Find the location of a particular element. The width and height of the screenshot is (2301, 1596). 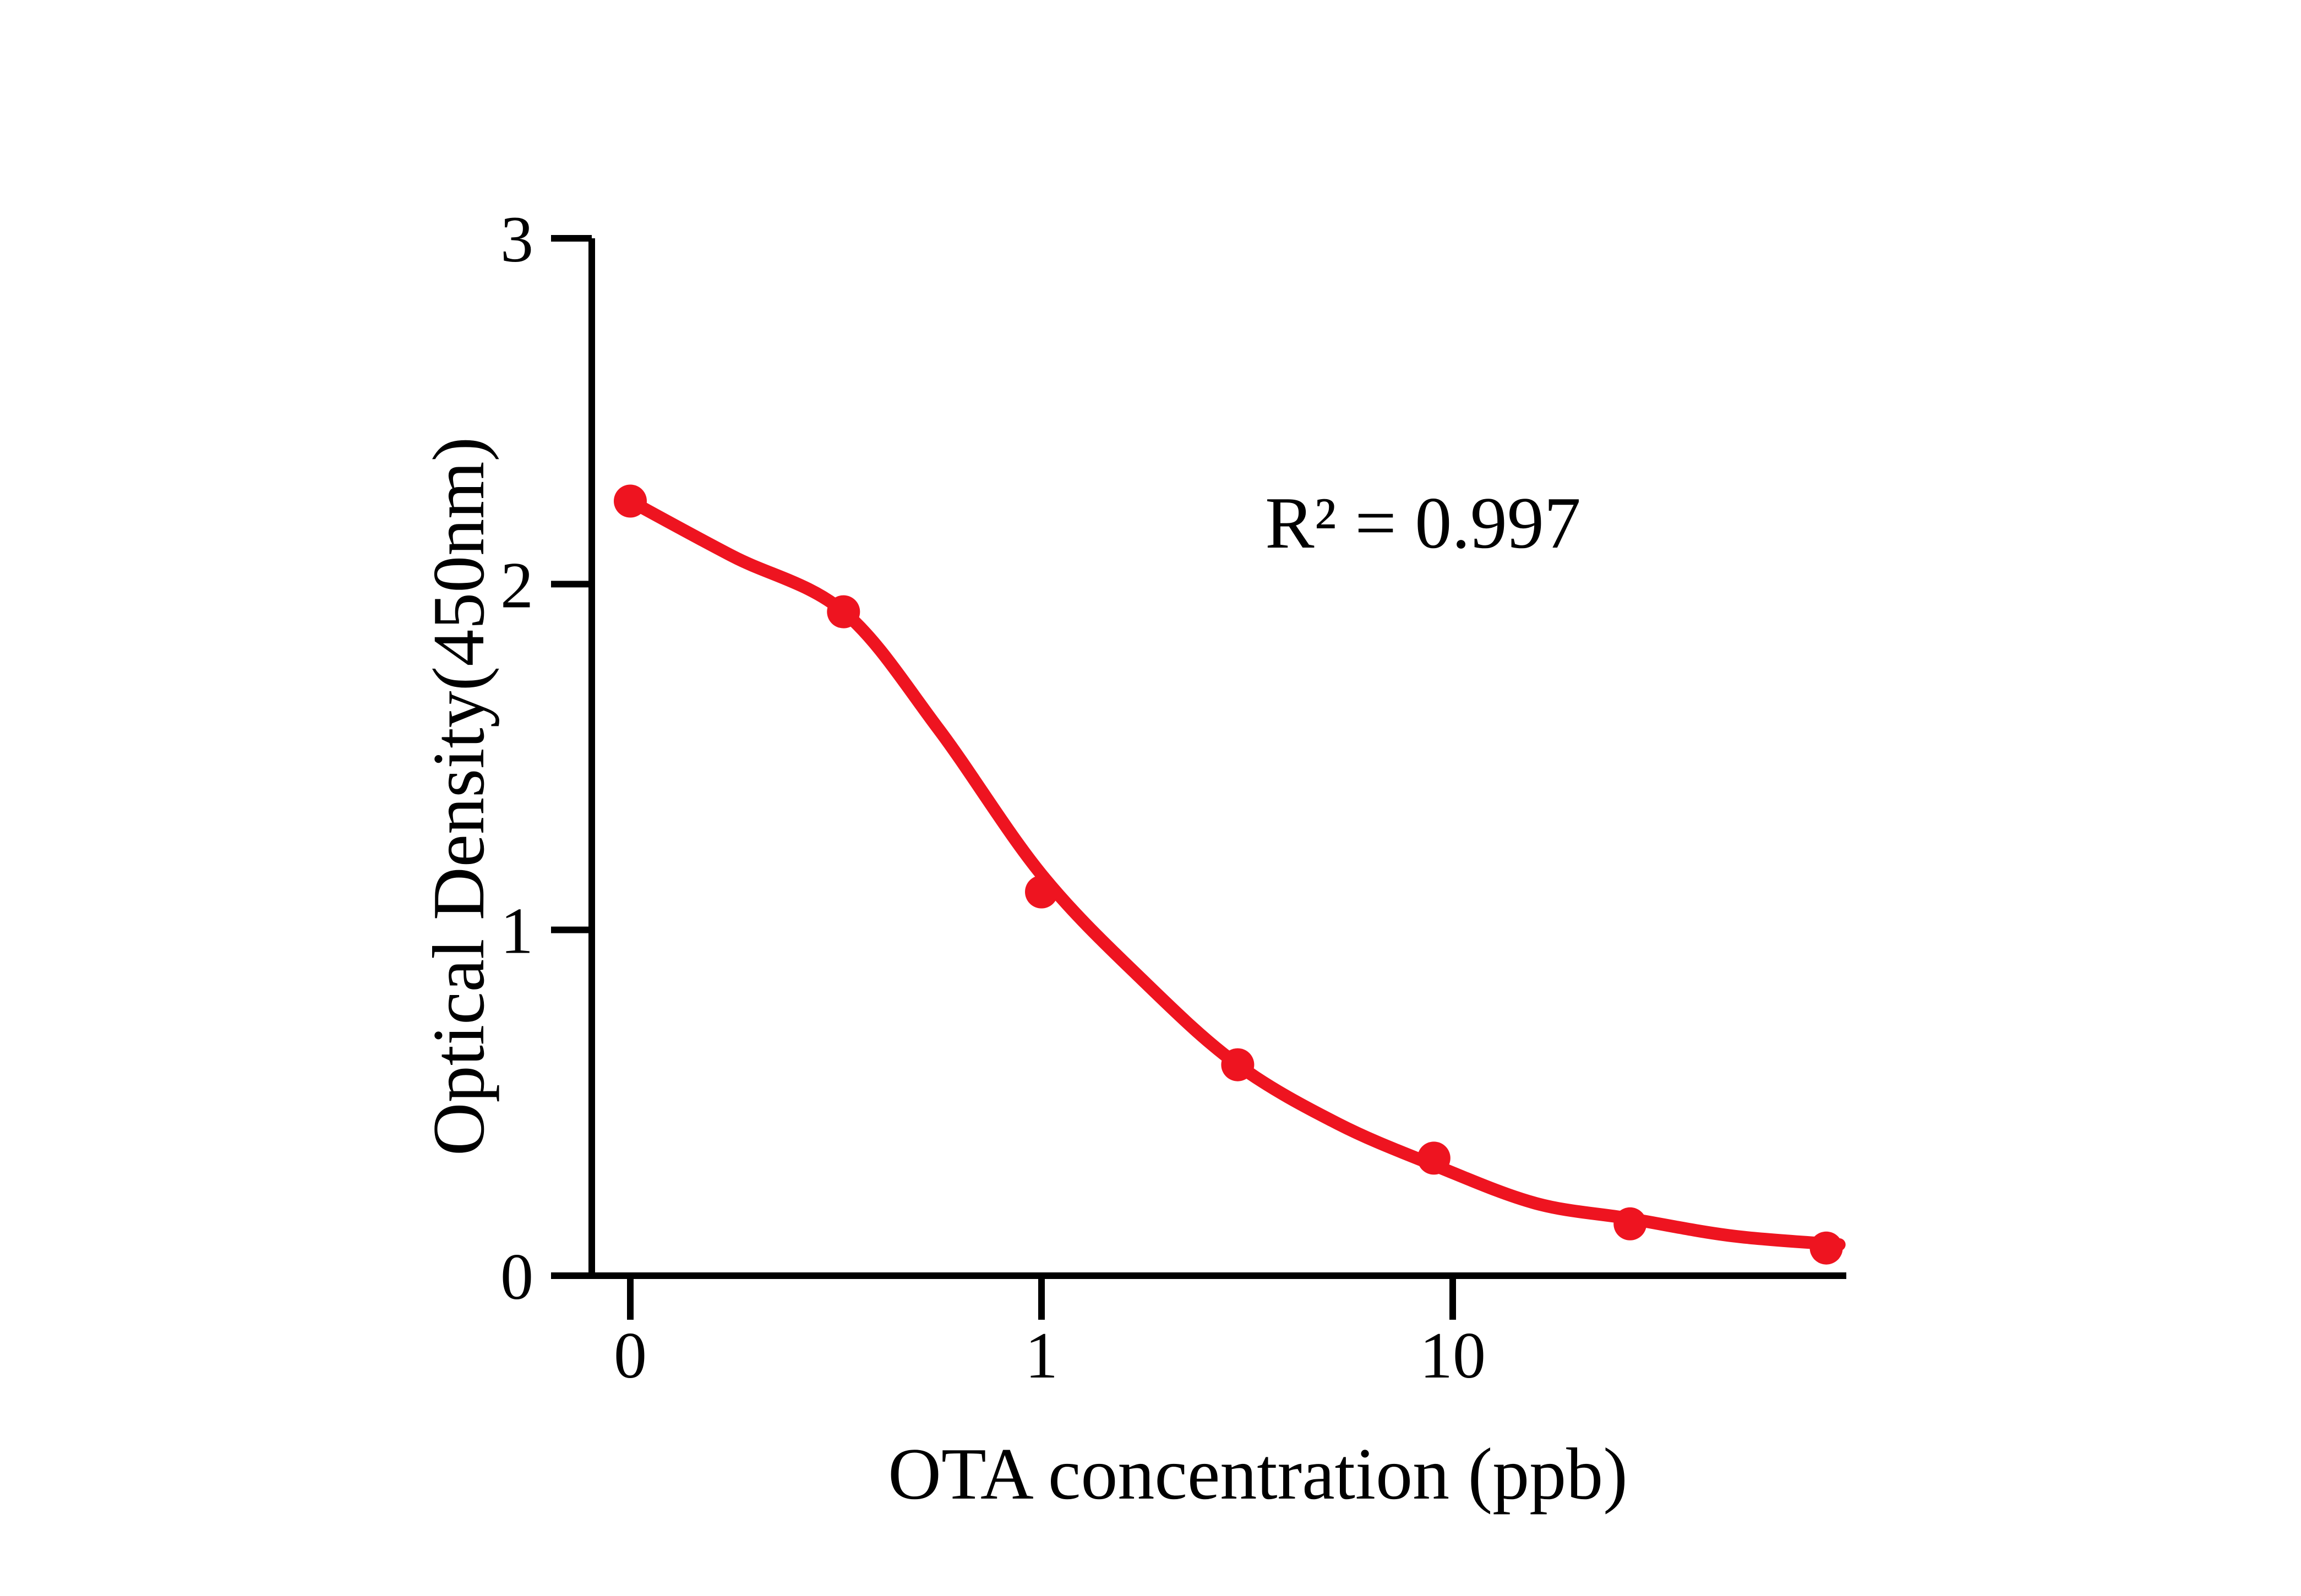

y-axis-tick-label-1: 1 is located at coordinates (516, 931).